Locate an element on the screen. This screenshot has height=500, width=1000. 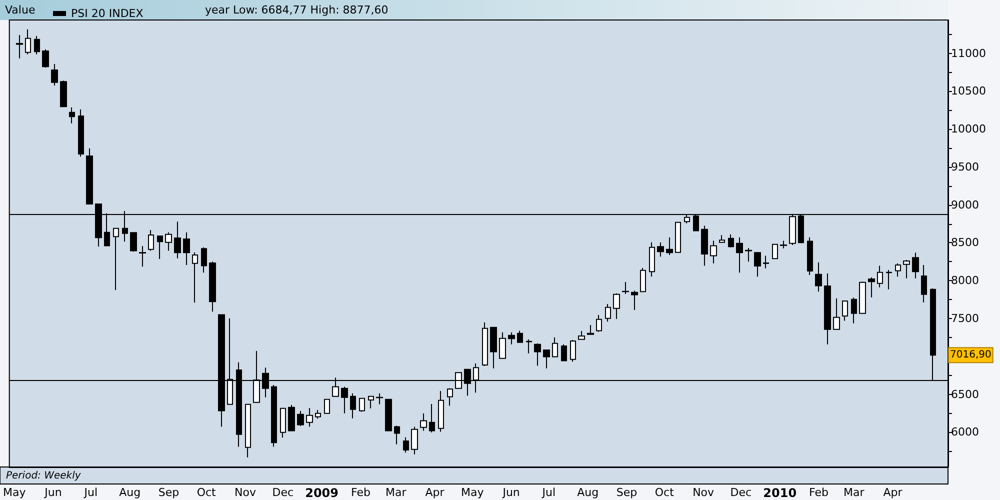
legend-label: PSI 20 INDEX is located at coordinates (107, 13).